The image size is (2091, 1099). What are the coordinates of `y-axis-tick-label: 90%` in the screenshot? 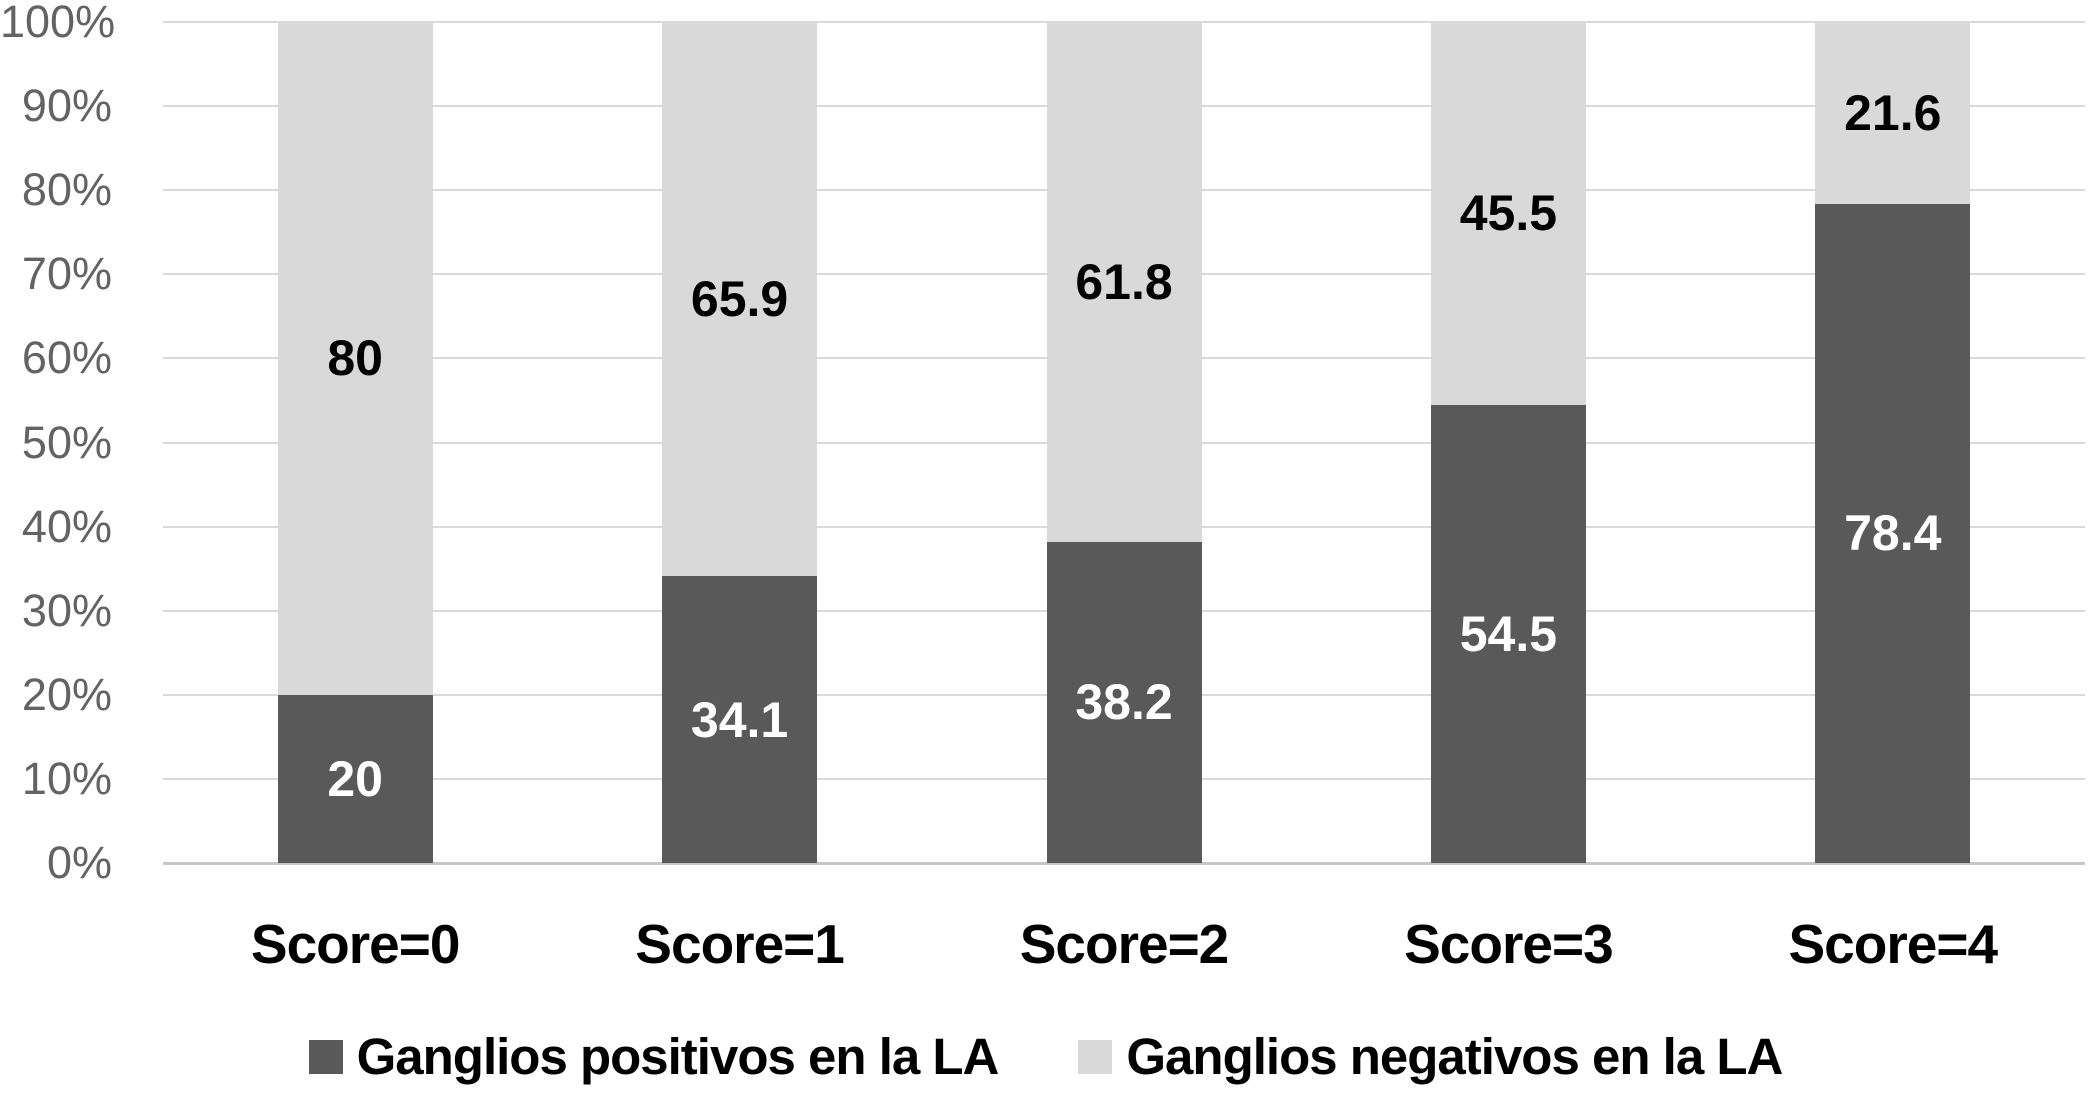 It's located at (66, 106).